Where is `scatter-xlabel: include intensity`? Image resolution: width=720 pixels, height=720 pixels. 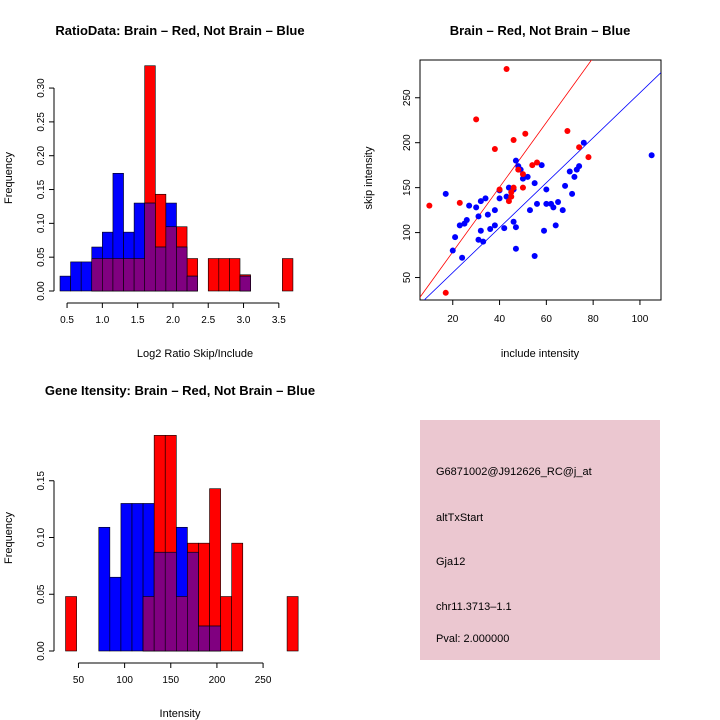
scatter-xlabel: include intensity is located at coordinates (540, 354).